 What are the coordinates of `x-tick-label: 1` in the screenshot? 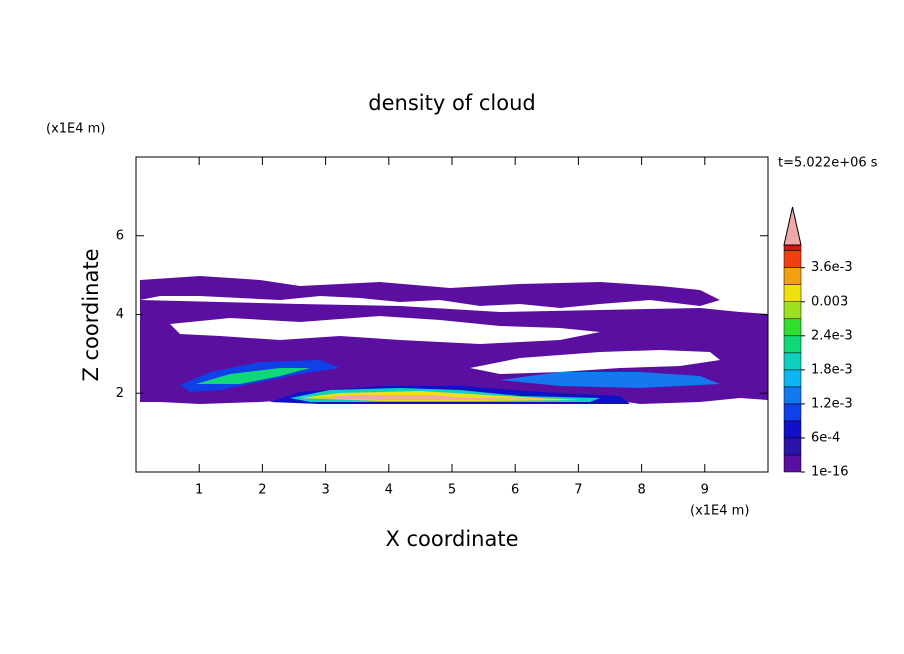 It's located at (199, 490).